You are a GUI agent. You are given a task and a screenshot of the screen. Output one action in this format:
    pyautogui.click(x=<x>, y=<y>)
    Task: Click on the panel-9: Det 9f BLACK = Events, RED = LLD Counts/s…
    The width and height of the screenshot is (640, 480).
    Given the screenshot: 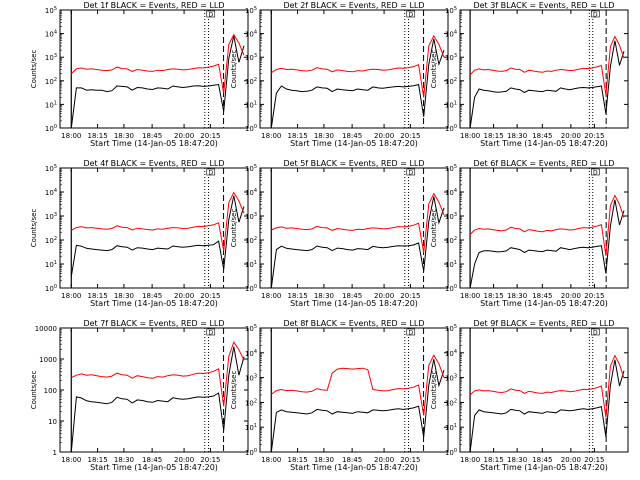 What is the action you would take?
    pyautogui.click(x=529, y=395)
    